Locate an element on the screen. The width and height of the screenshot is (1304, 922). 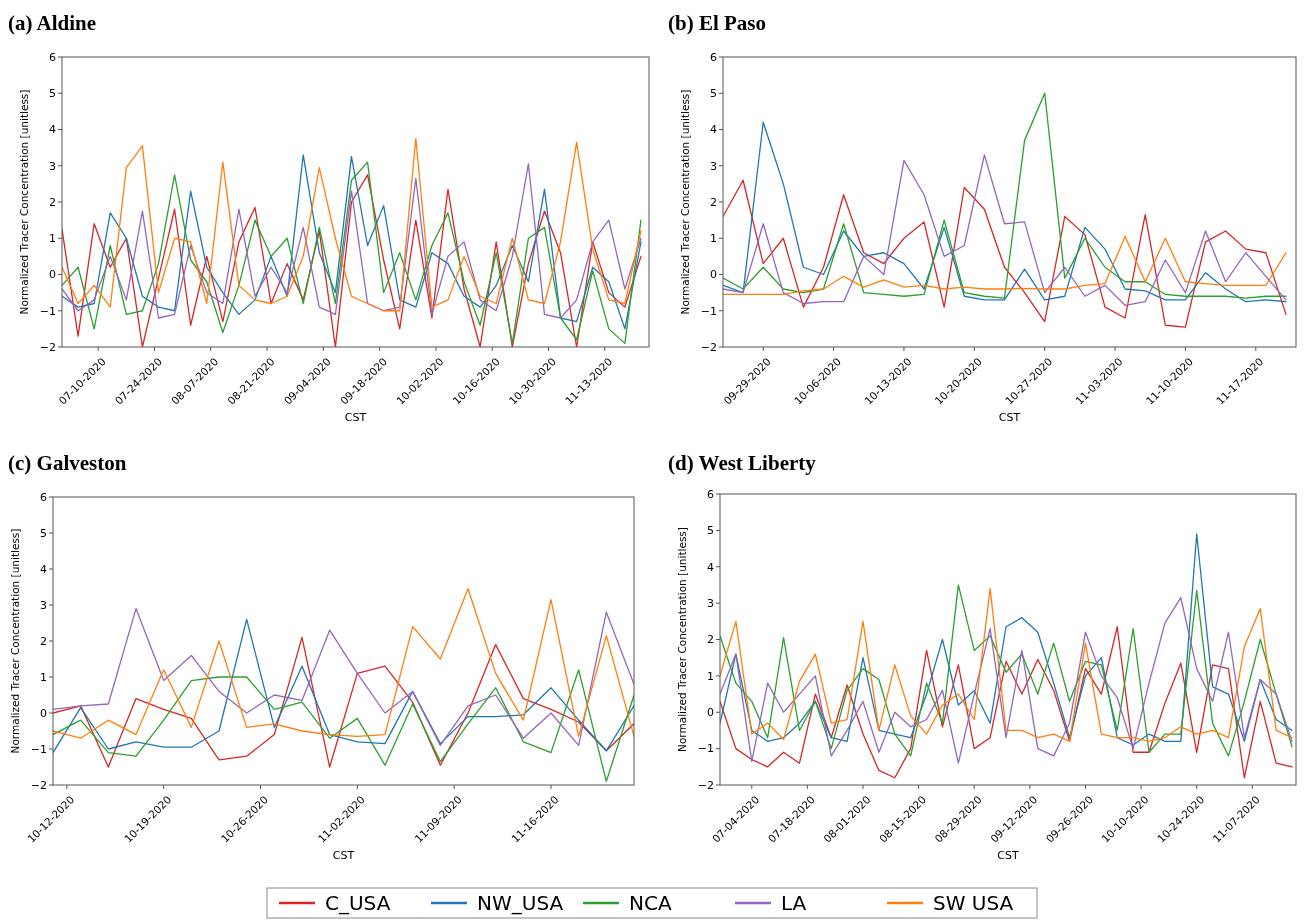
legend-label: NCA is located at coordinates (650, 903).